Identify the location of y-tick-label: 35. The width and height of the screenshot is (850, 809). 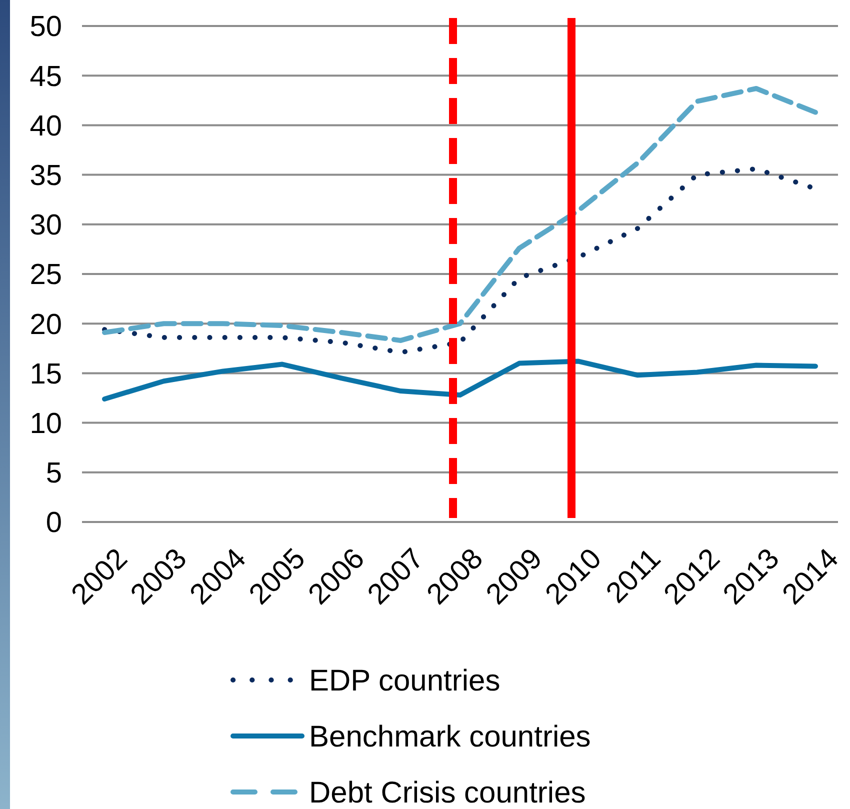
(46, 176).